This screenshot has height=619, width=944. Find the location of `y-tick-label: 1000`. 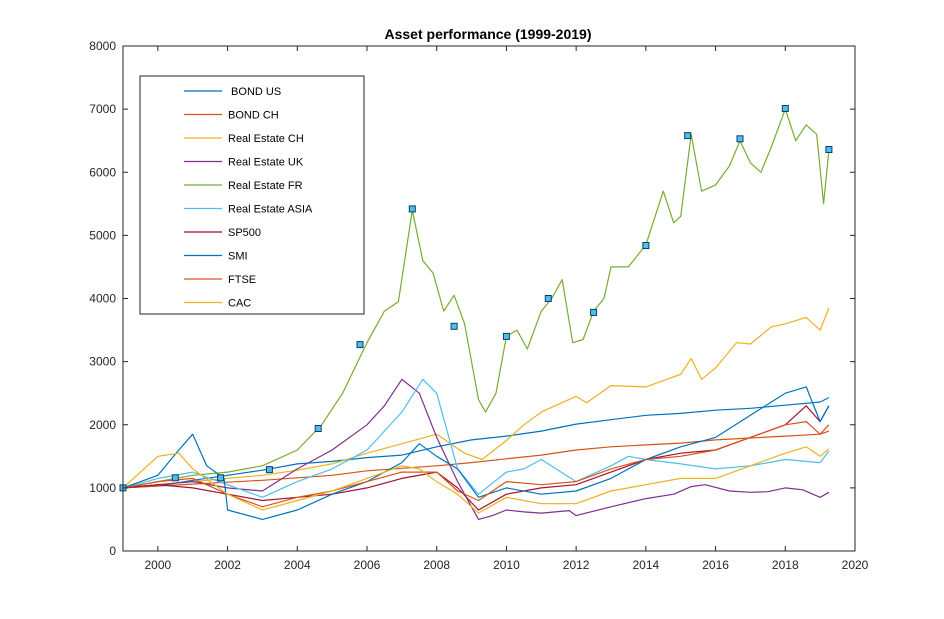

y-tick-label: 1000 is located at coordinates (102, 488).